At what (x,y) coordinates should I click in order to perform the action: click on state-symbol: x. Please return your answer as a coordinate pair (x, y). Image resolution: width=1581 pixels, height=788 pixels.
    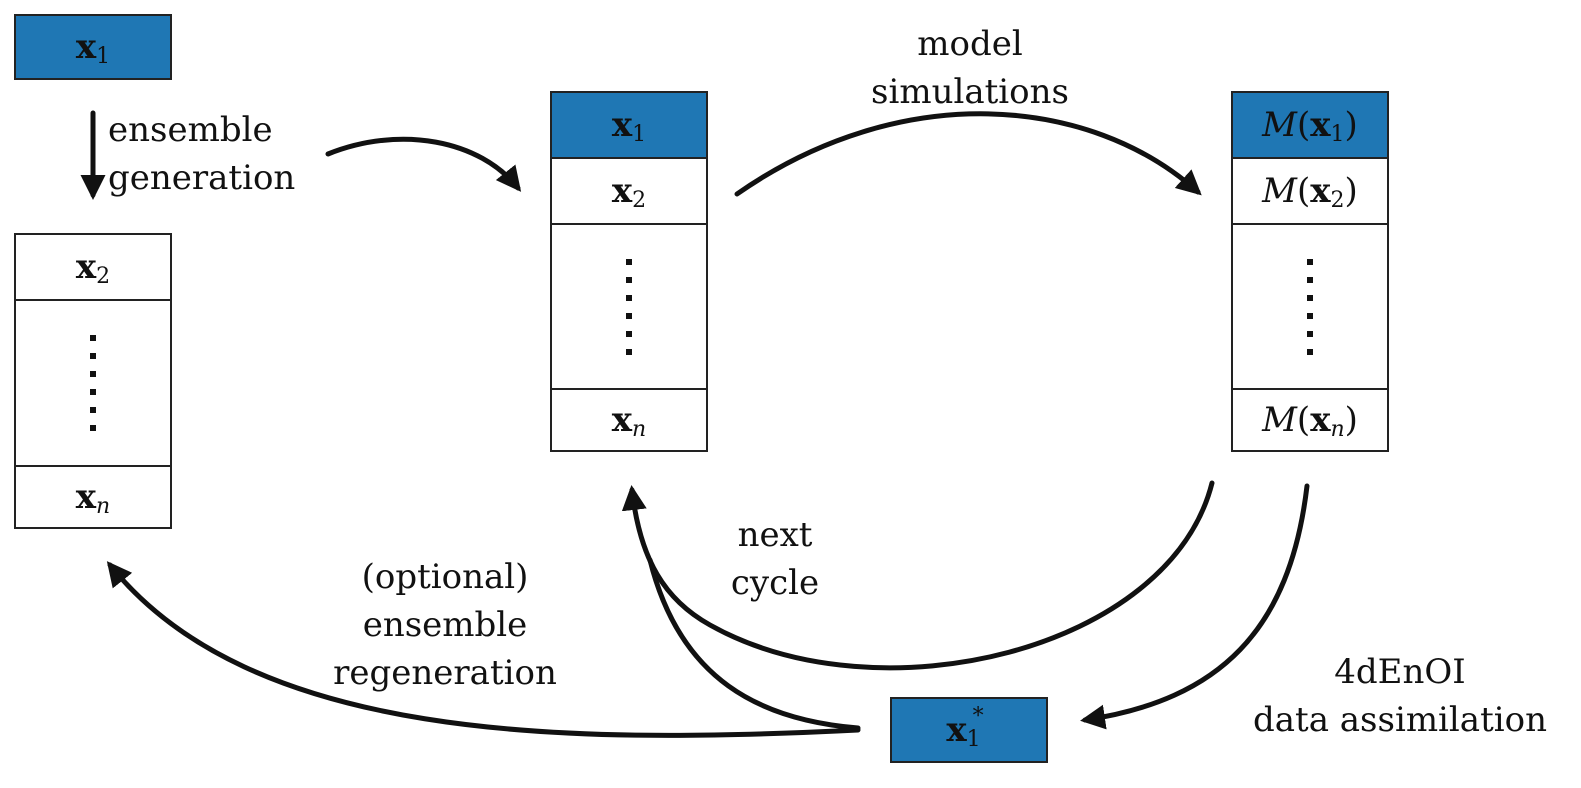
    Looking at the image, I should click on (86, 47).